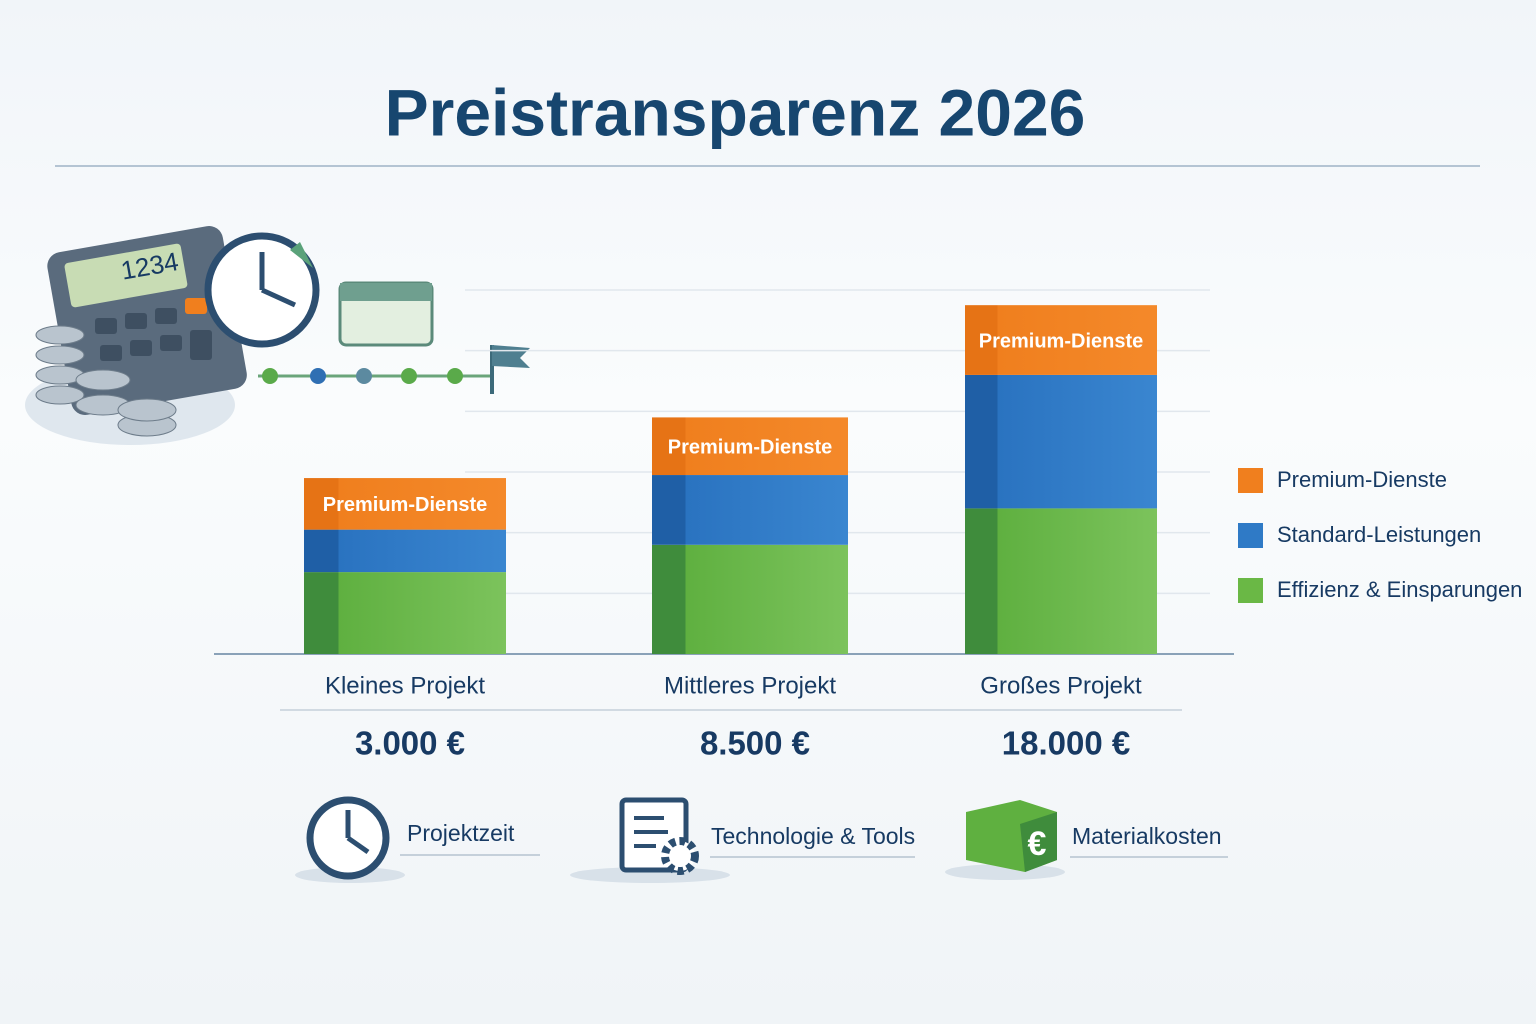 This screenshot has height=1024, width=1536. Describe the element at coordinates (1037, 844) in the screenshot. I see `euro-icon: €` at that location.